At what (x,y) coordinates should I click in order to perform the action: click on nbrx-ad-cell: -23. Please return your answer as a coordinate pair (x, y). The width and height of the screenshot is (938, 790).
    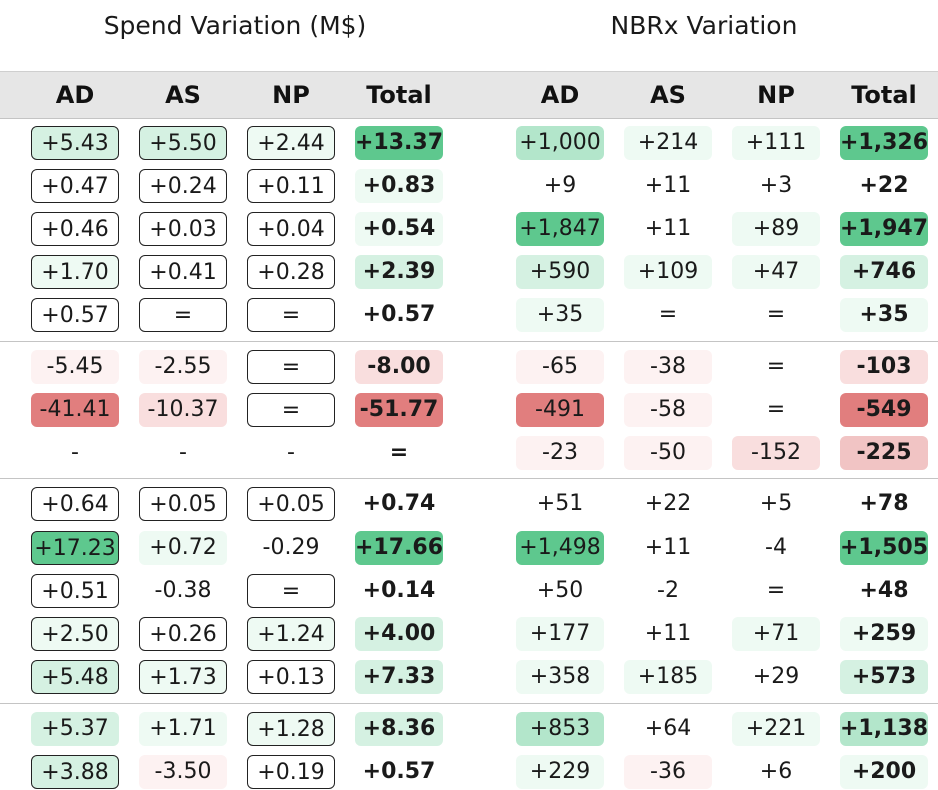
    Looking at the image, I should click on (560, 453).